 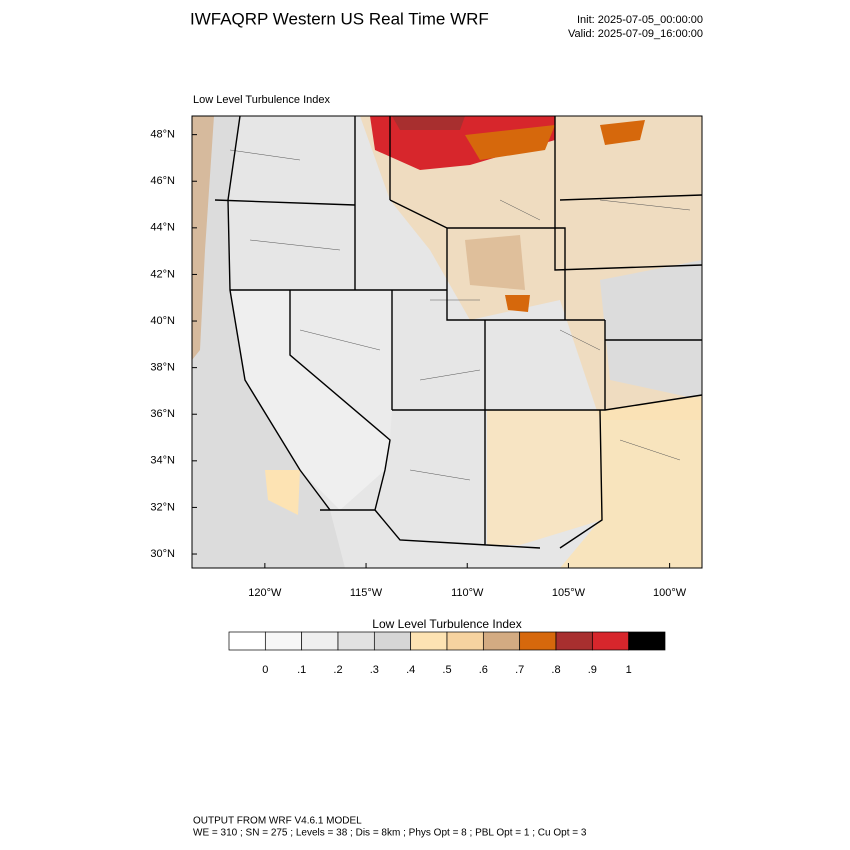 I want to click on colorbar-label: .4, so click(x=410, y=670).